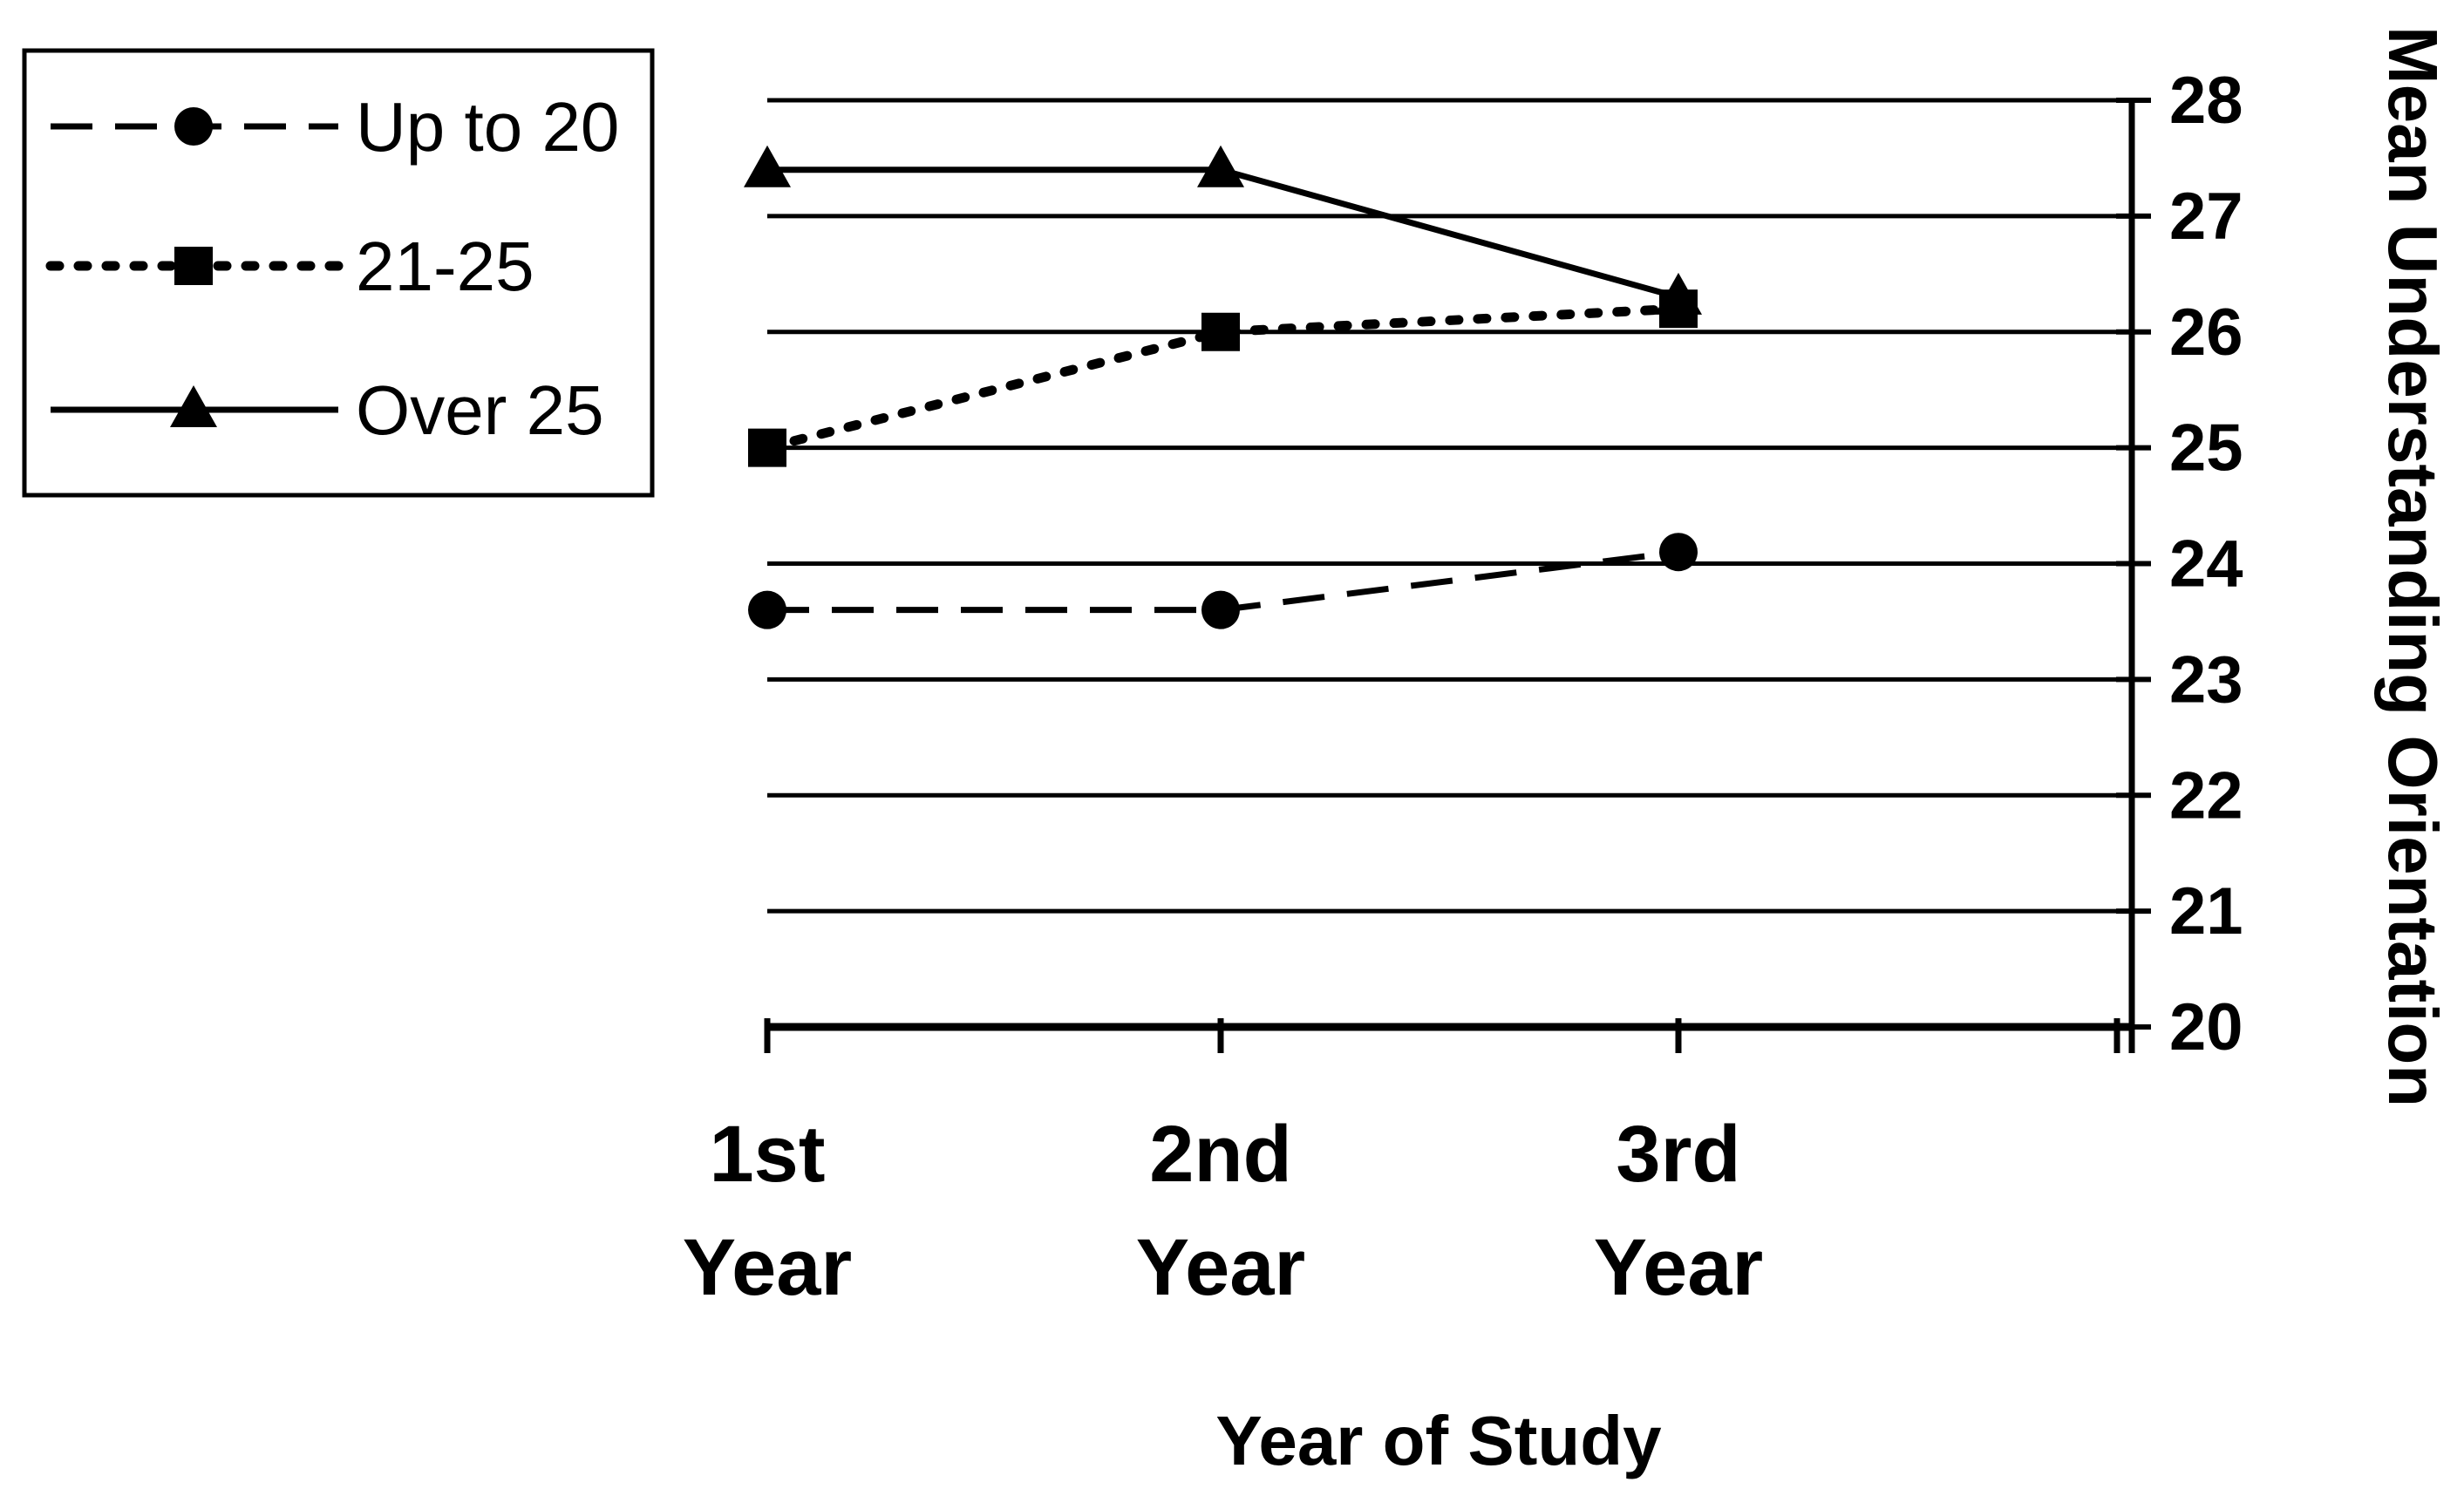 The image size is (2464, 1489). What do you see at coordinates (1220, 1267) in the screenshot?
I see `x-tick-label-1-1: Year` at bounding box center [1220, 1267].